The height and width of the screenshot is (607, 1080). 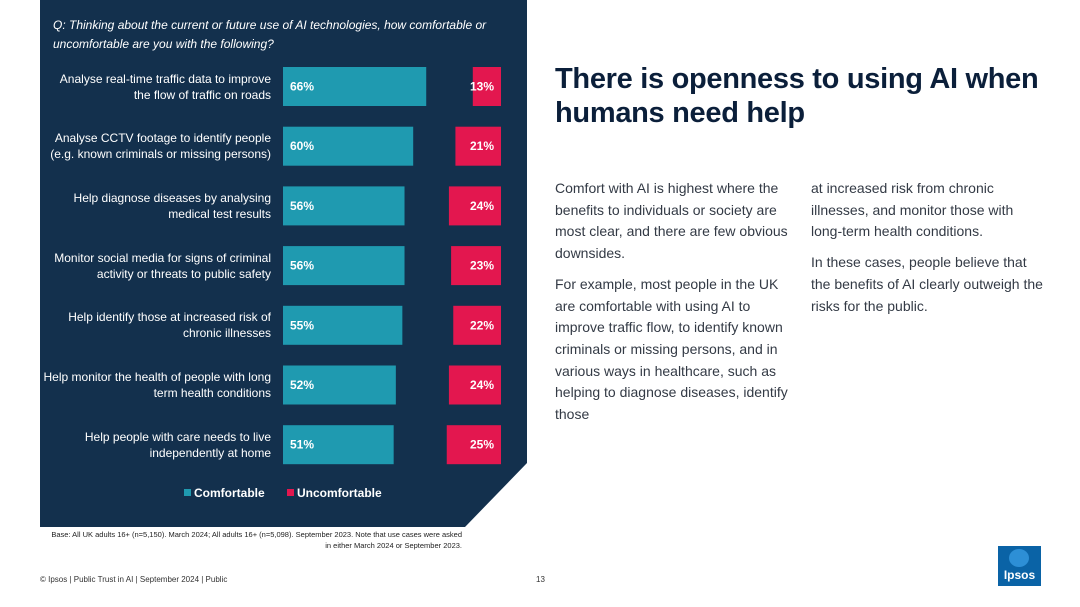 What do you see at coordinates (1019, 575) in the screenshot?
I see `logo-text: Ipsos` at bounding box center [1019, 575].